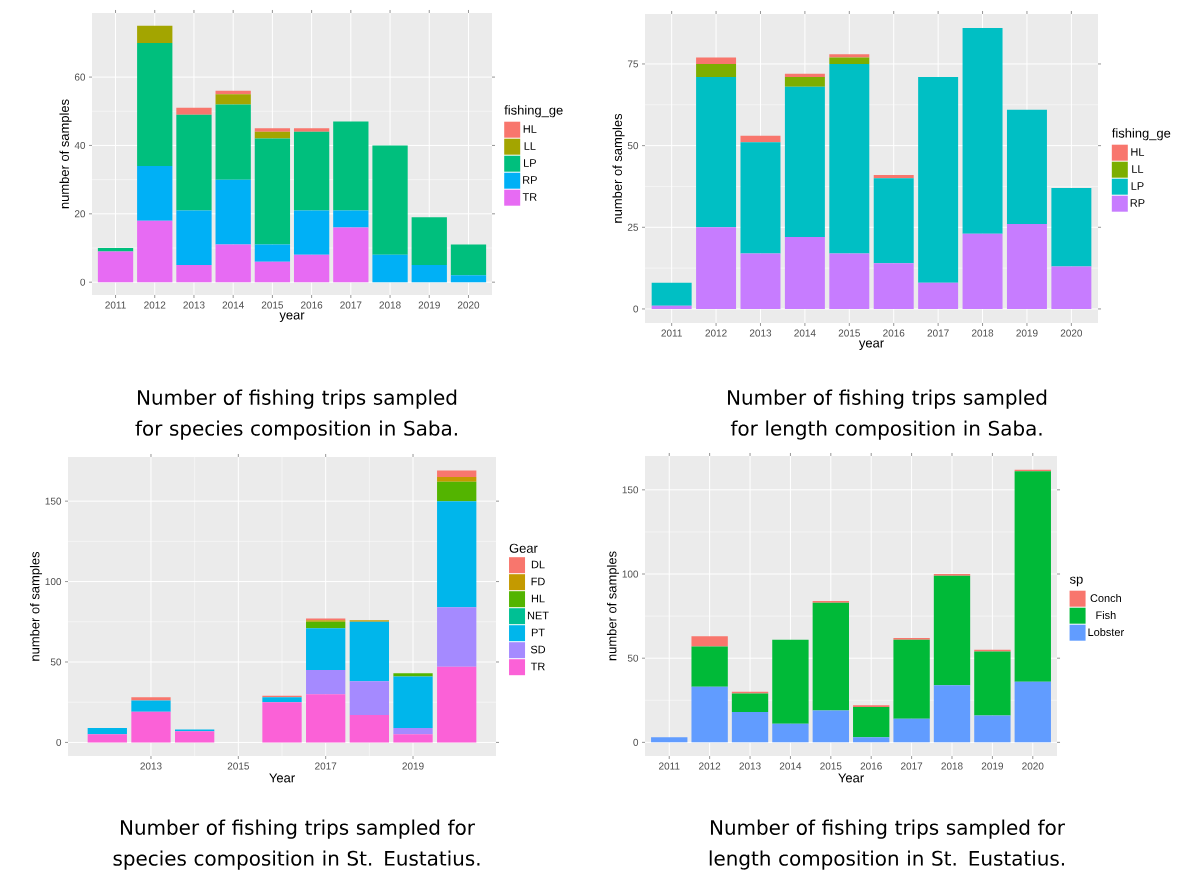 This screenshot has width=1199, height=876. Describe the element at coordinates (633, 64) in the screenshot. I see `y-tick-label: 75` at that location.